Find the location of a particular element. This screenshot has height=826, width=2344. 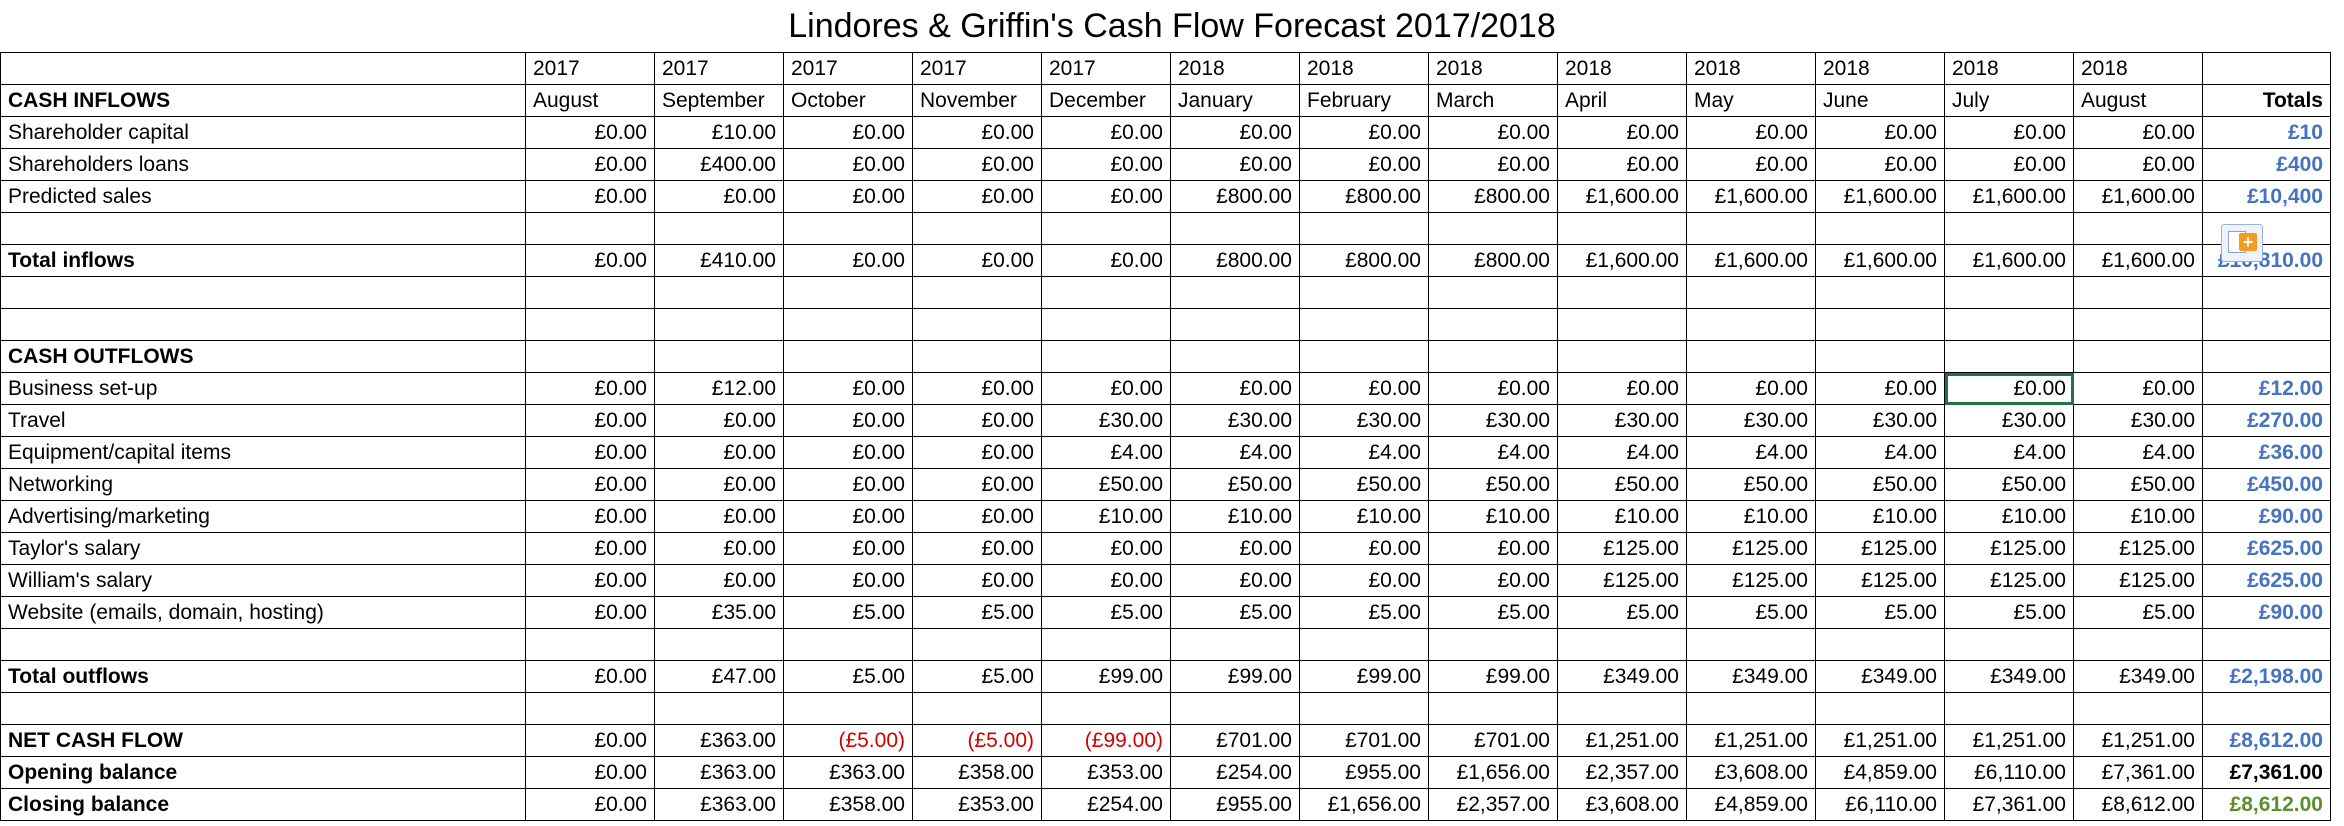

paste-options-icon: + is located at coordinates (2242, 243).